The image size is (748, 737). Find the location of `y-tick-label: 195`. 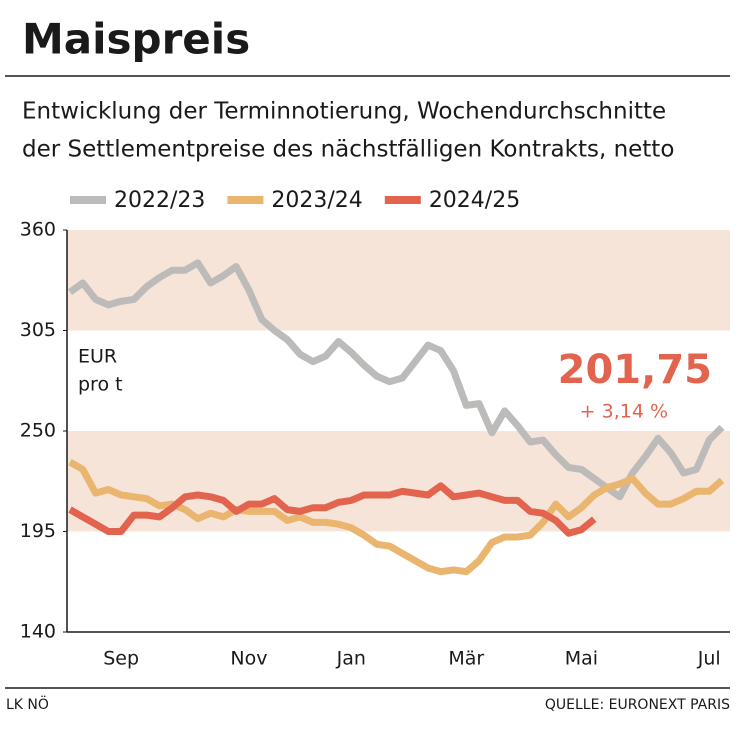

y-tick-label: 195 is located at coordinates (38, 531).